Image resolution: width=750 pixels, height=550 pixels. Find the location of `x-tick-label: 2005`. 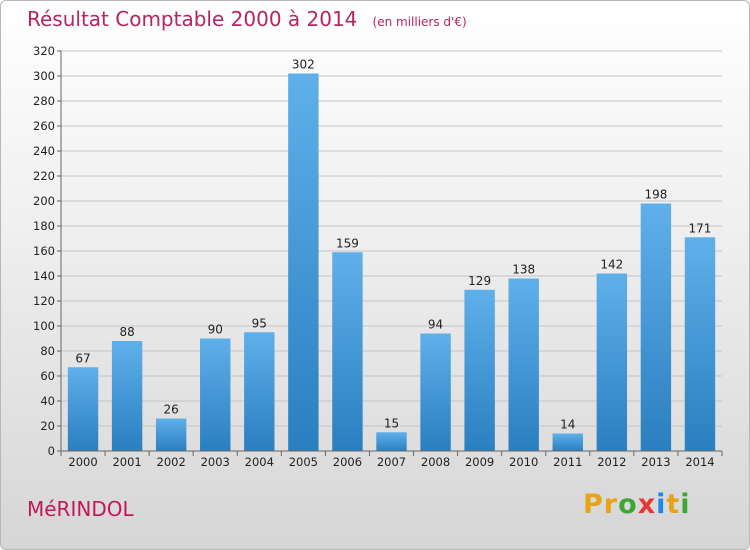

x-tick-label: 2005 is located at coordinates (303, 462).